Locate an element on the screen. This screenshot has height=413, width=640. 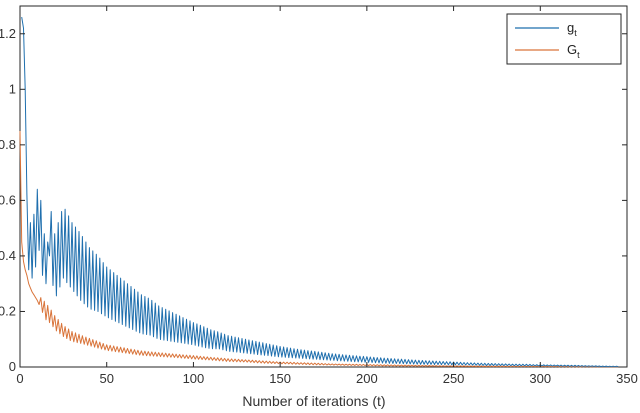
y-tick-label: 0 is located at coordinates (12, 366).